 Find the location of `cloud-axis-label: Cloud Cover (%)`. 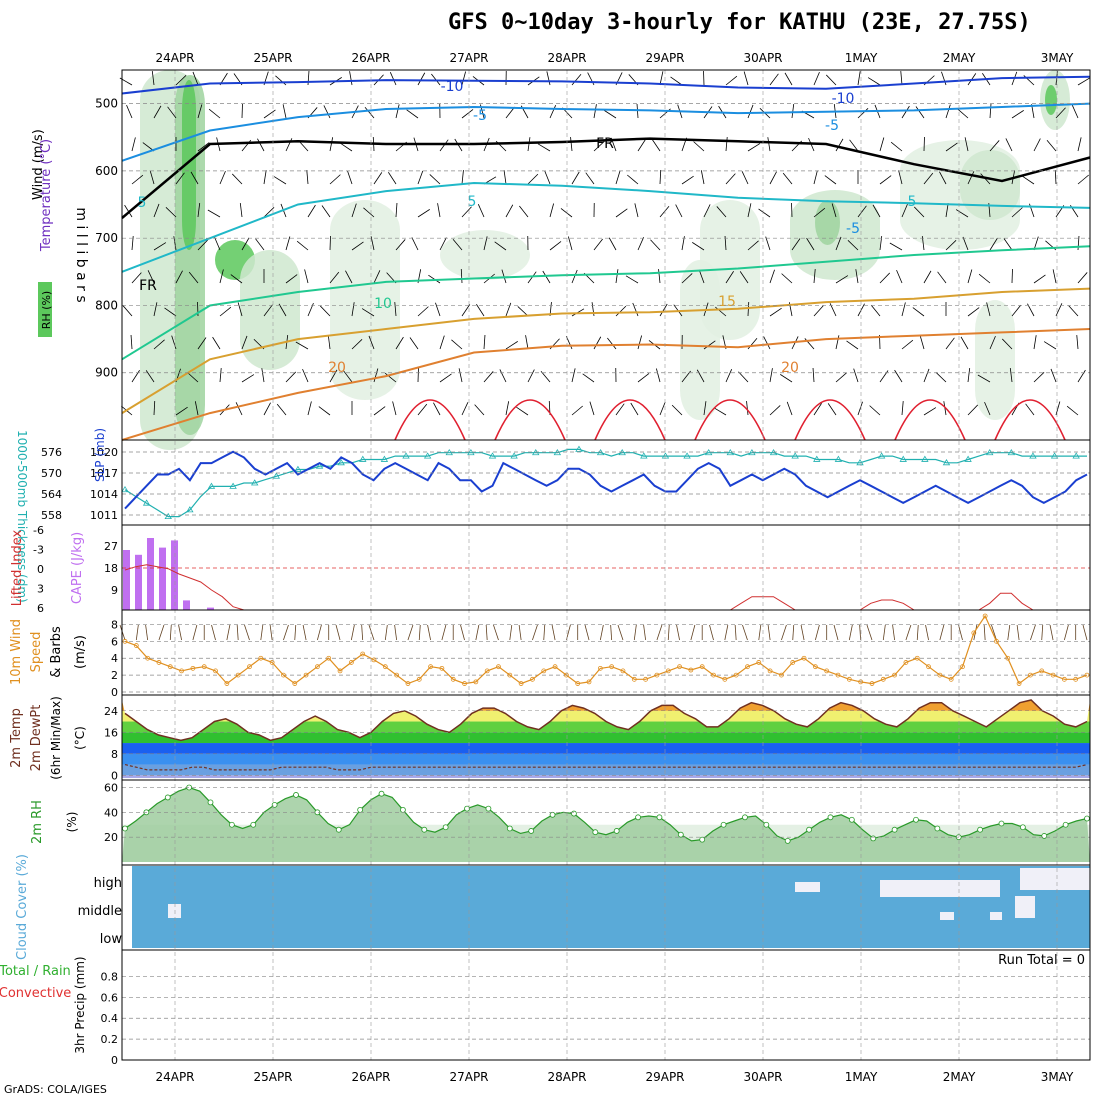

cloud-axis-label: Cloud Cover (%) is located at coordinates (22, 907).